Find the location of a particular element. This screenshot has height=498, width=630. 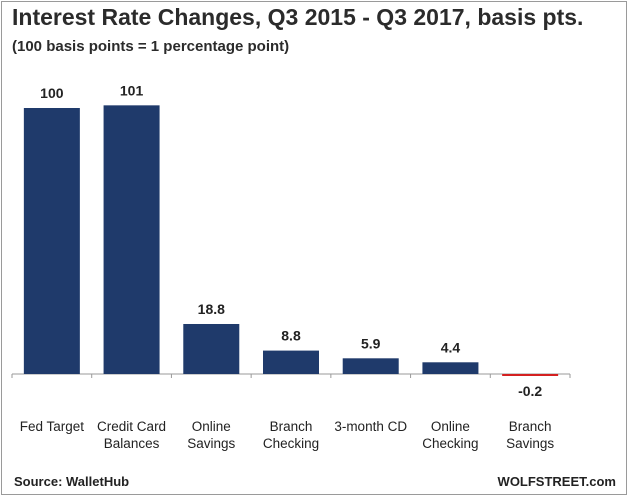

source-note: Source: WalletHub is located at coordinates (72, 481).